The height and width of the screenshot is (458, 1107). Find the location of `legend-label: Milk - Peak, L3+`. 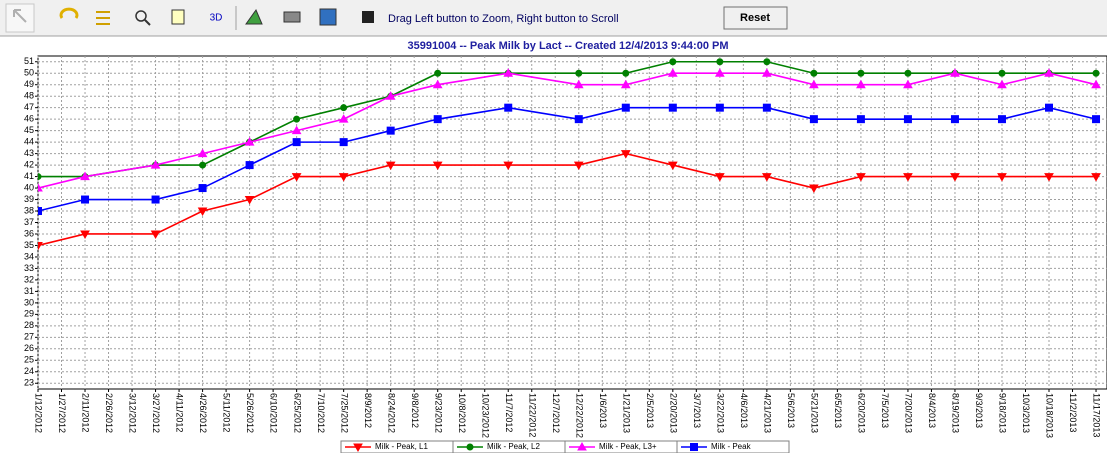

legend-label: Milk - Peak, L3+ is located at coordinates (628, 446).